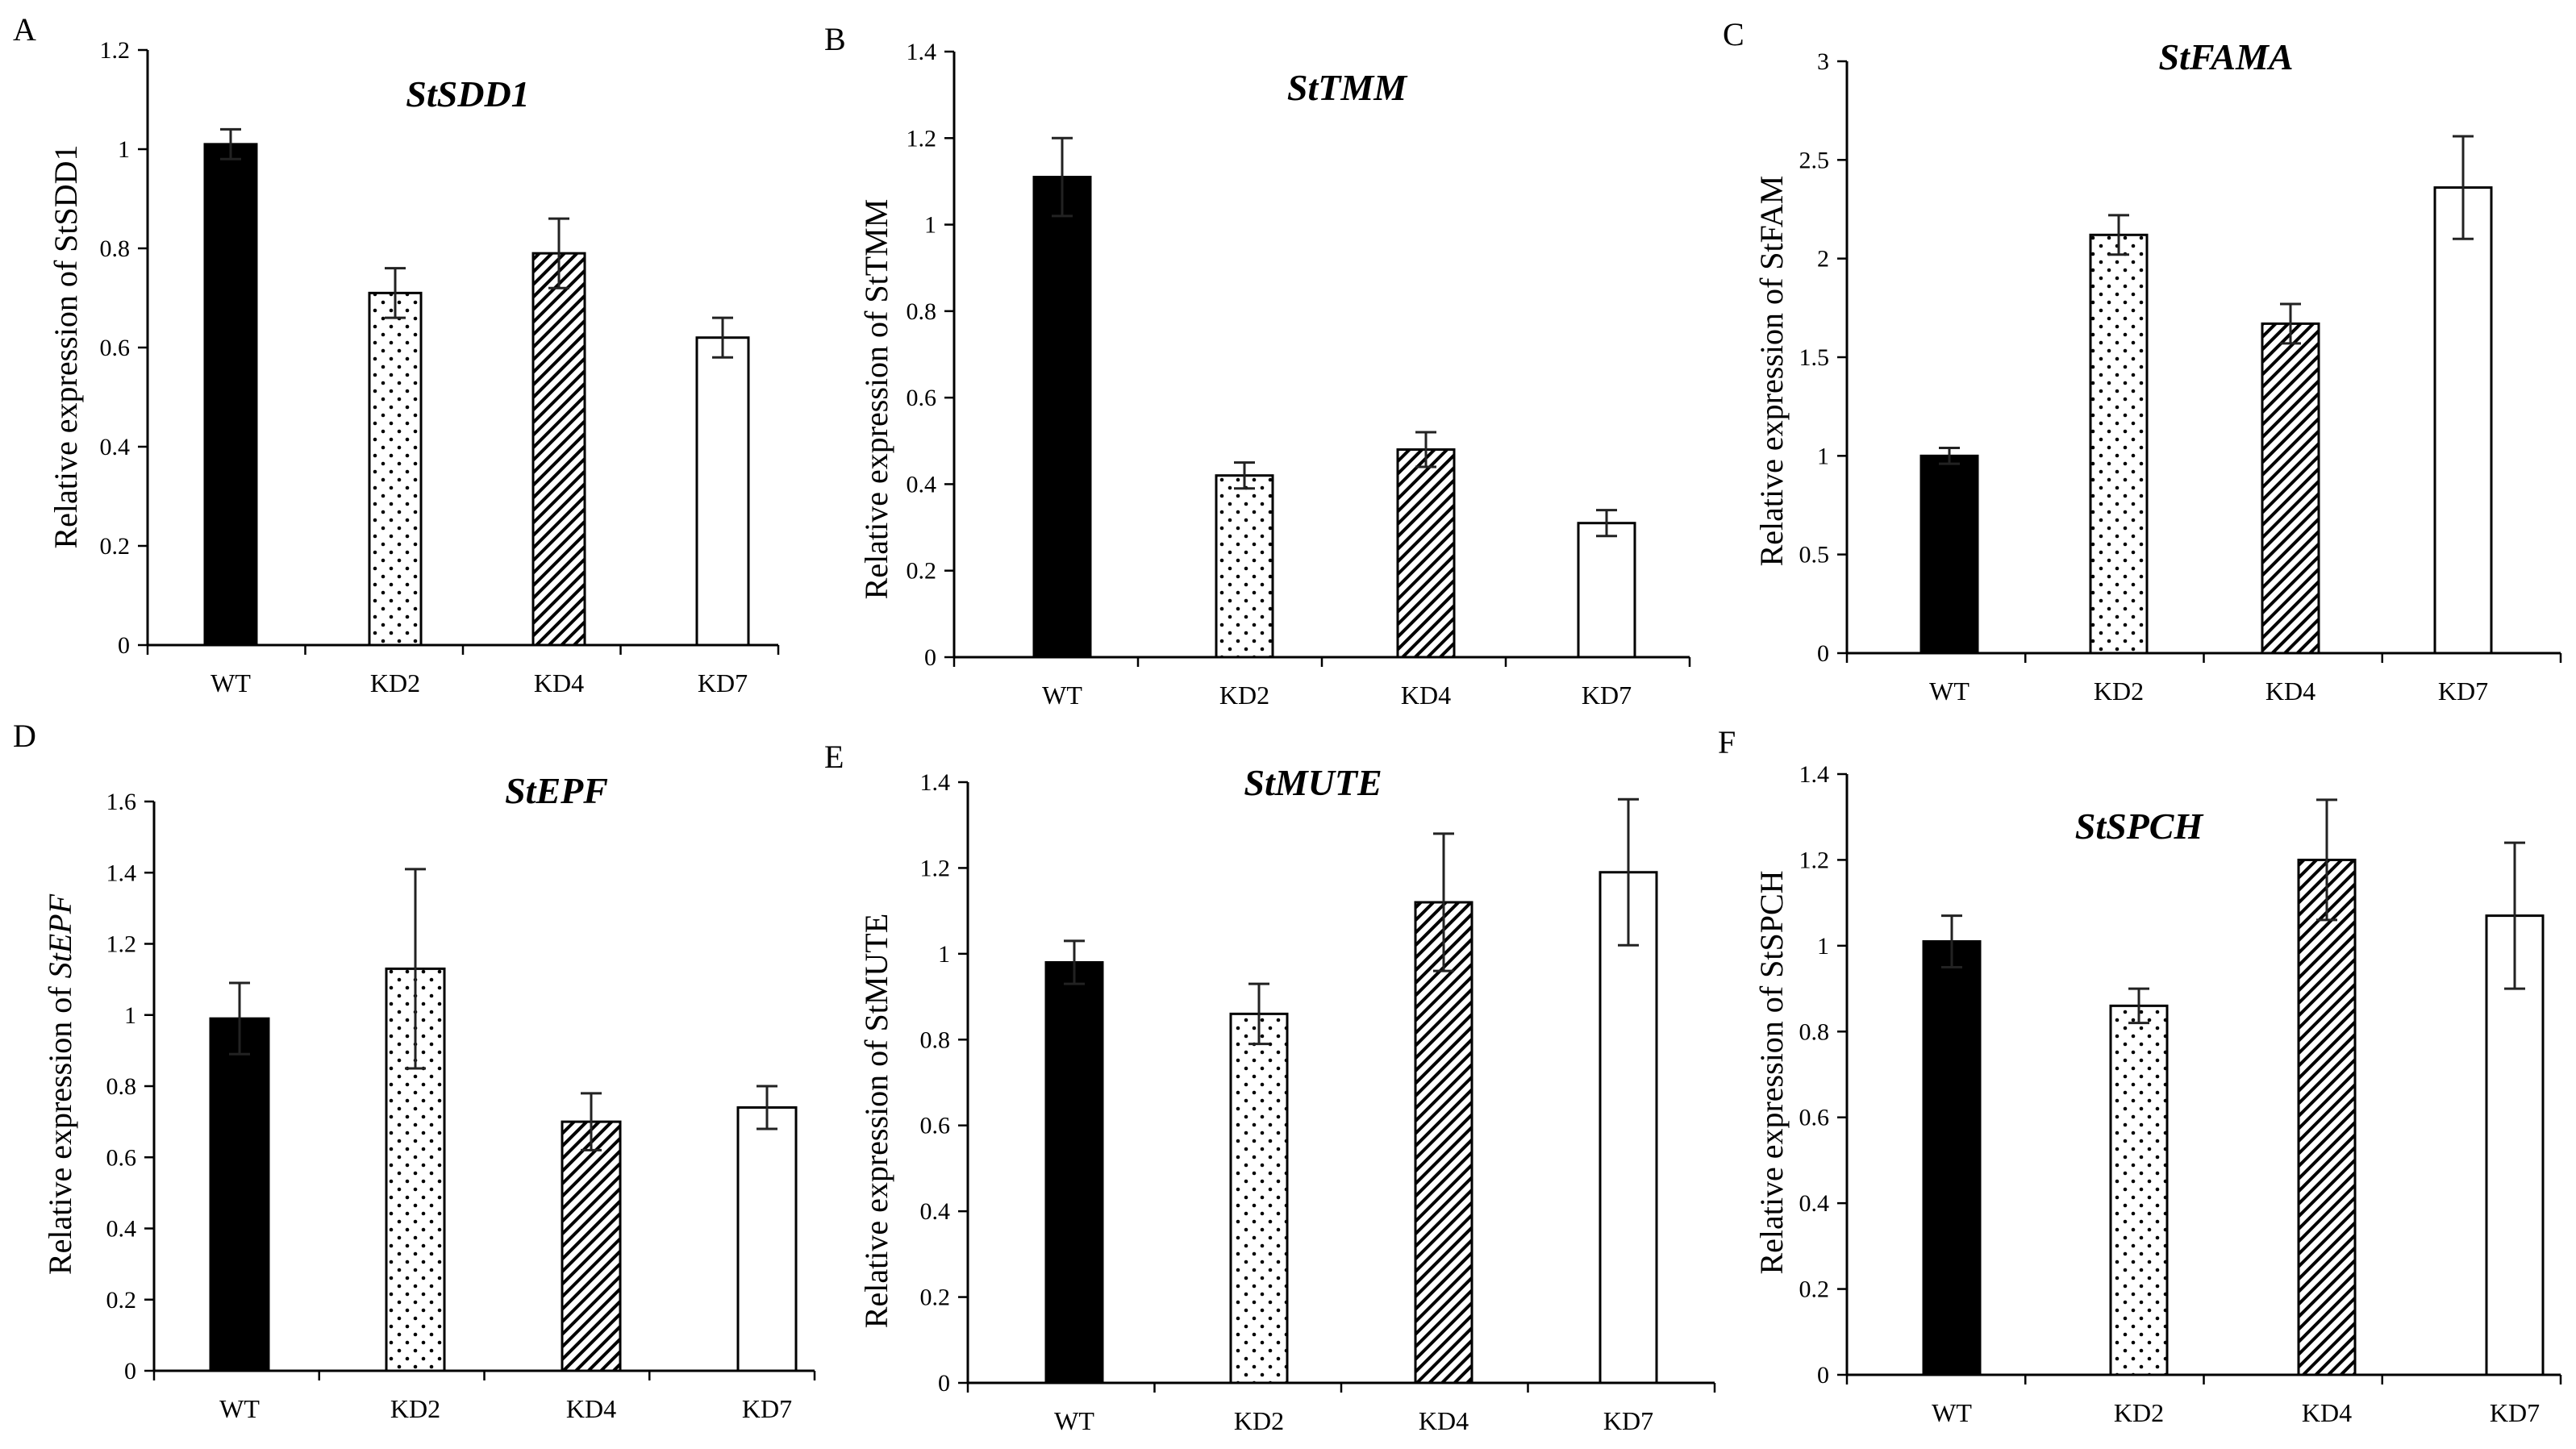 This screenshot has height=1449, width=2576. Describe the element at coordinates (24, 29) in the screenshot. I see `panel-letter-A: A` at that location.